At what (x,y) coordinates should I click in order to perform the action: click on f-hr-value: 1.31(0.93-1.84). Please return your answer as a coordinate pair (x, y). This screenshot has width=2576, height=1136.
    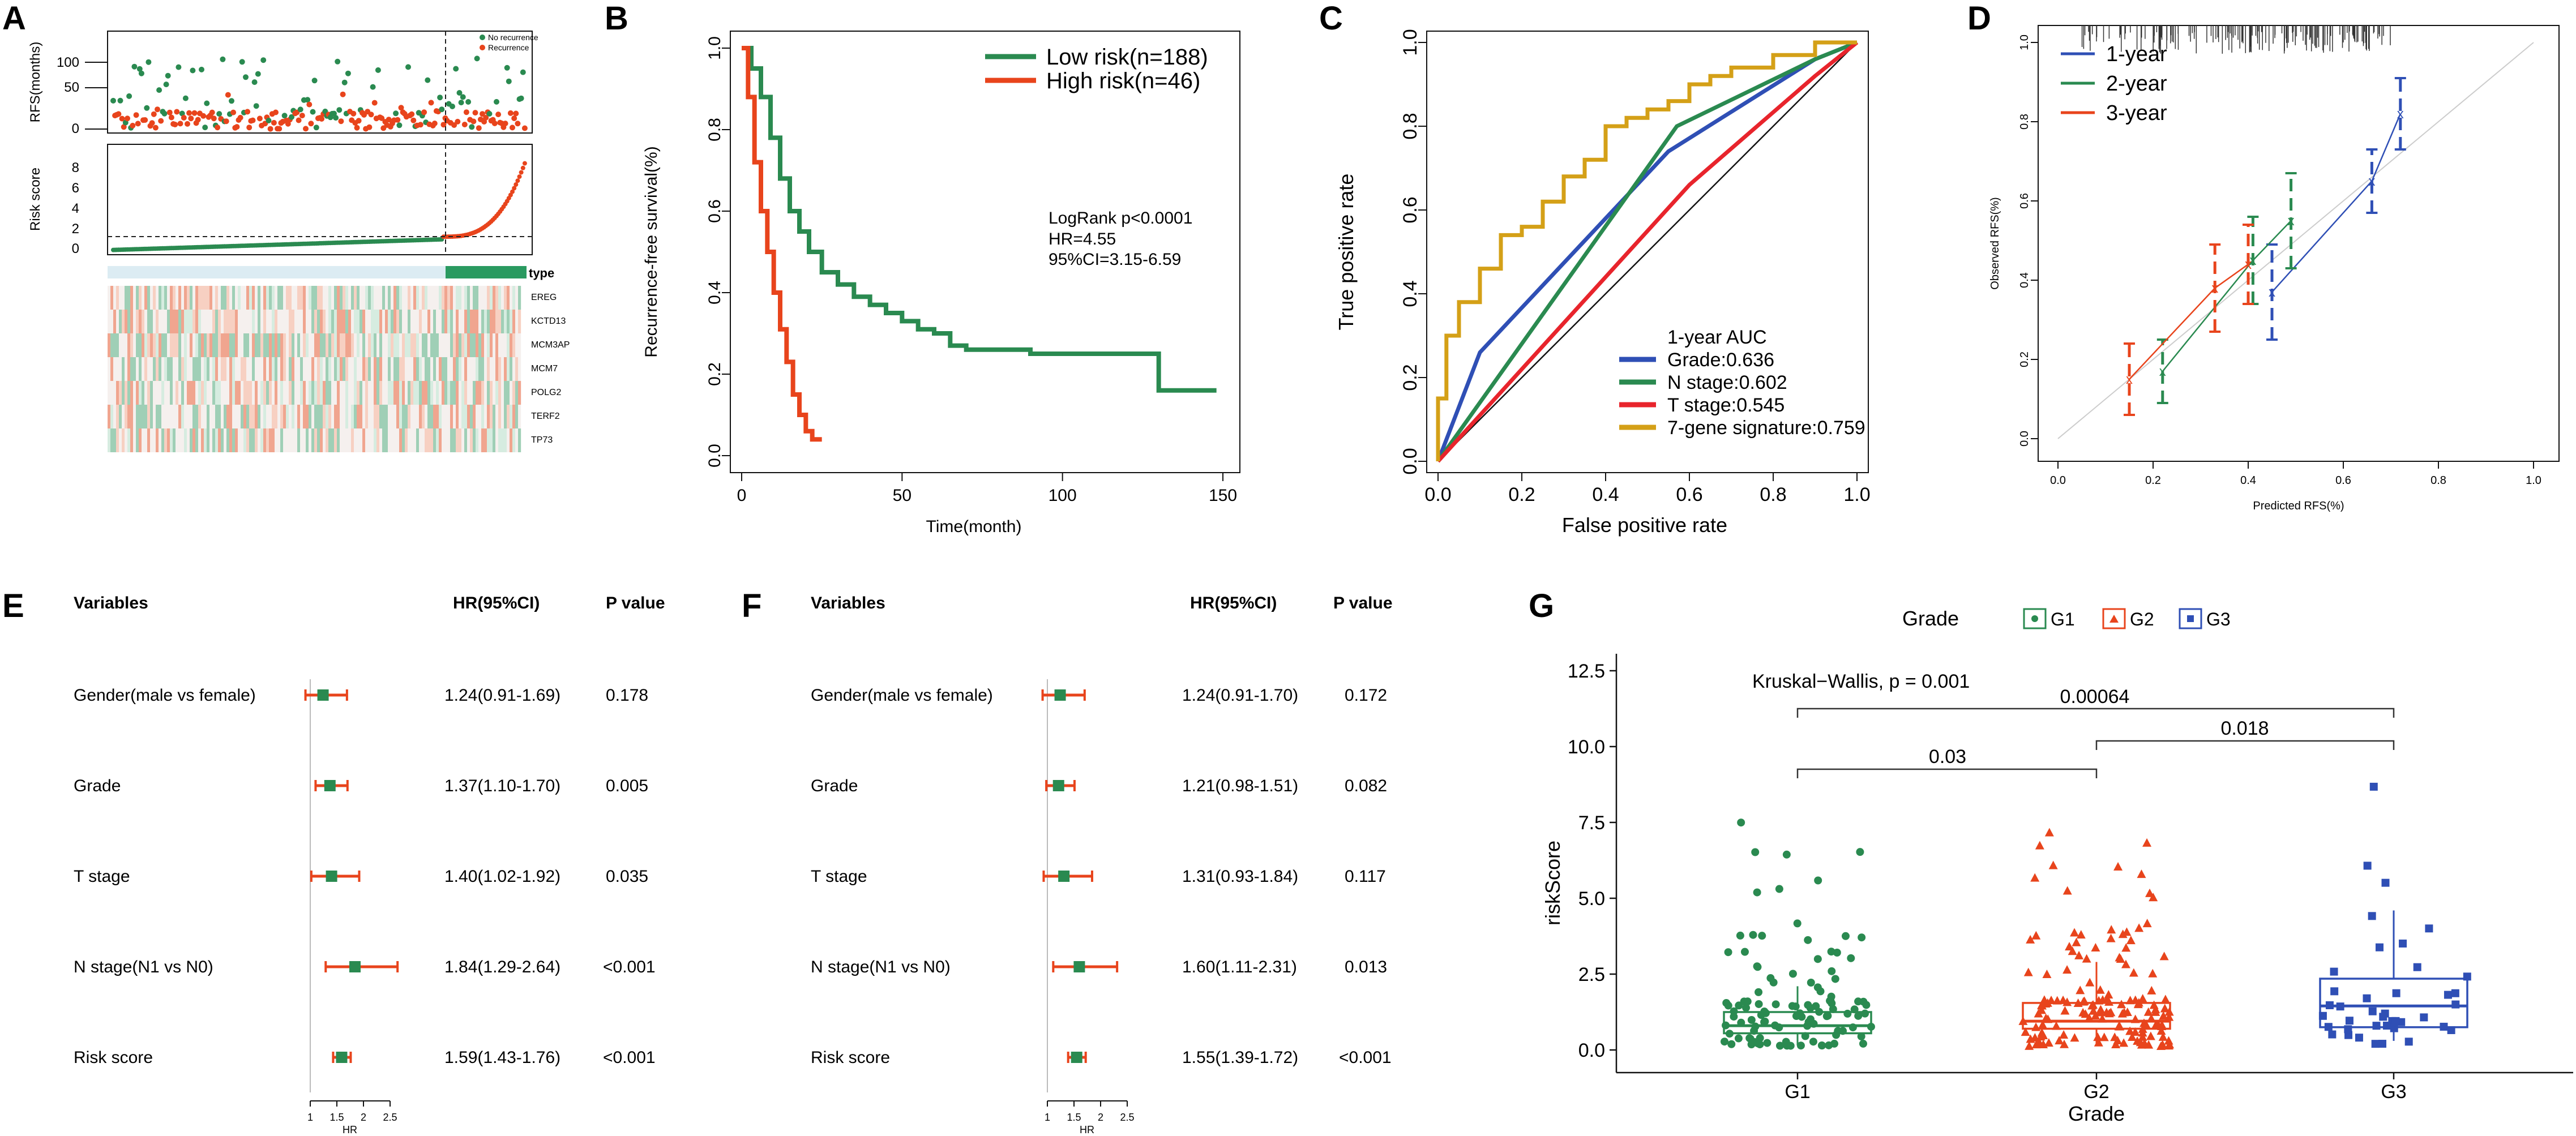
    Looking at the image, I should click on (1240, 876).